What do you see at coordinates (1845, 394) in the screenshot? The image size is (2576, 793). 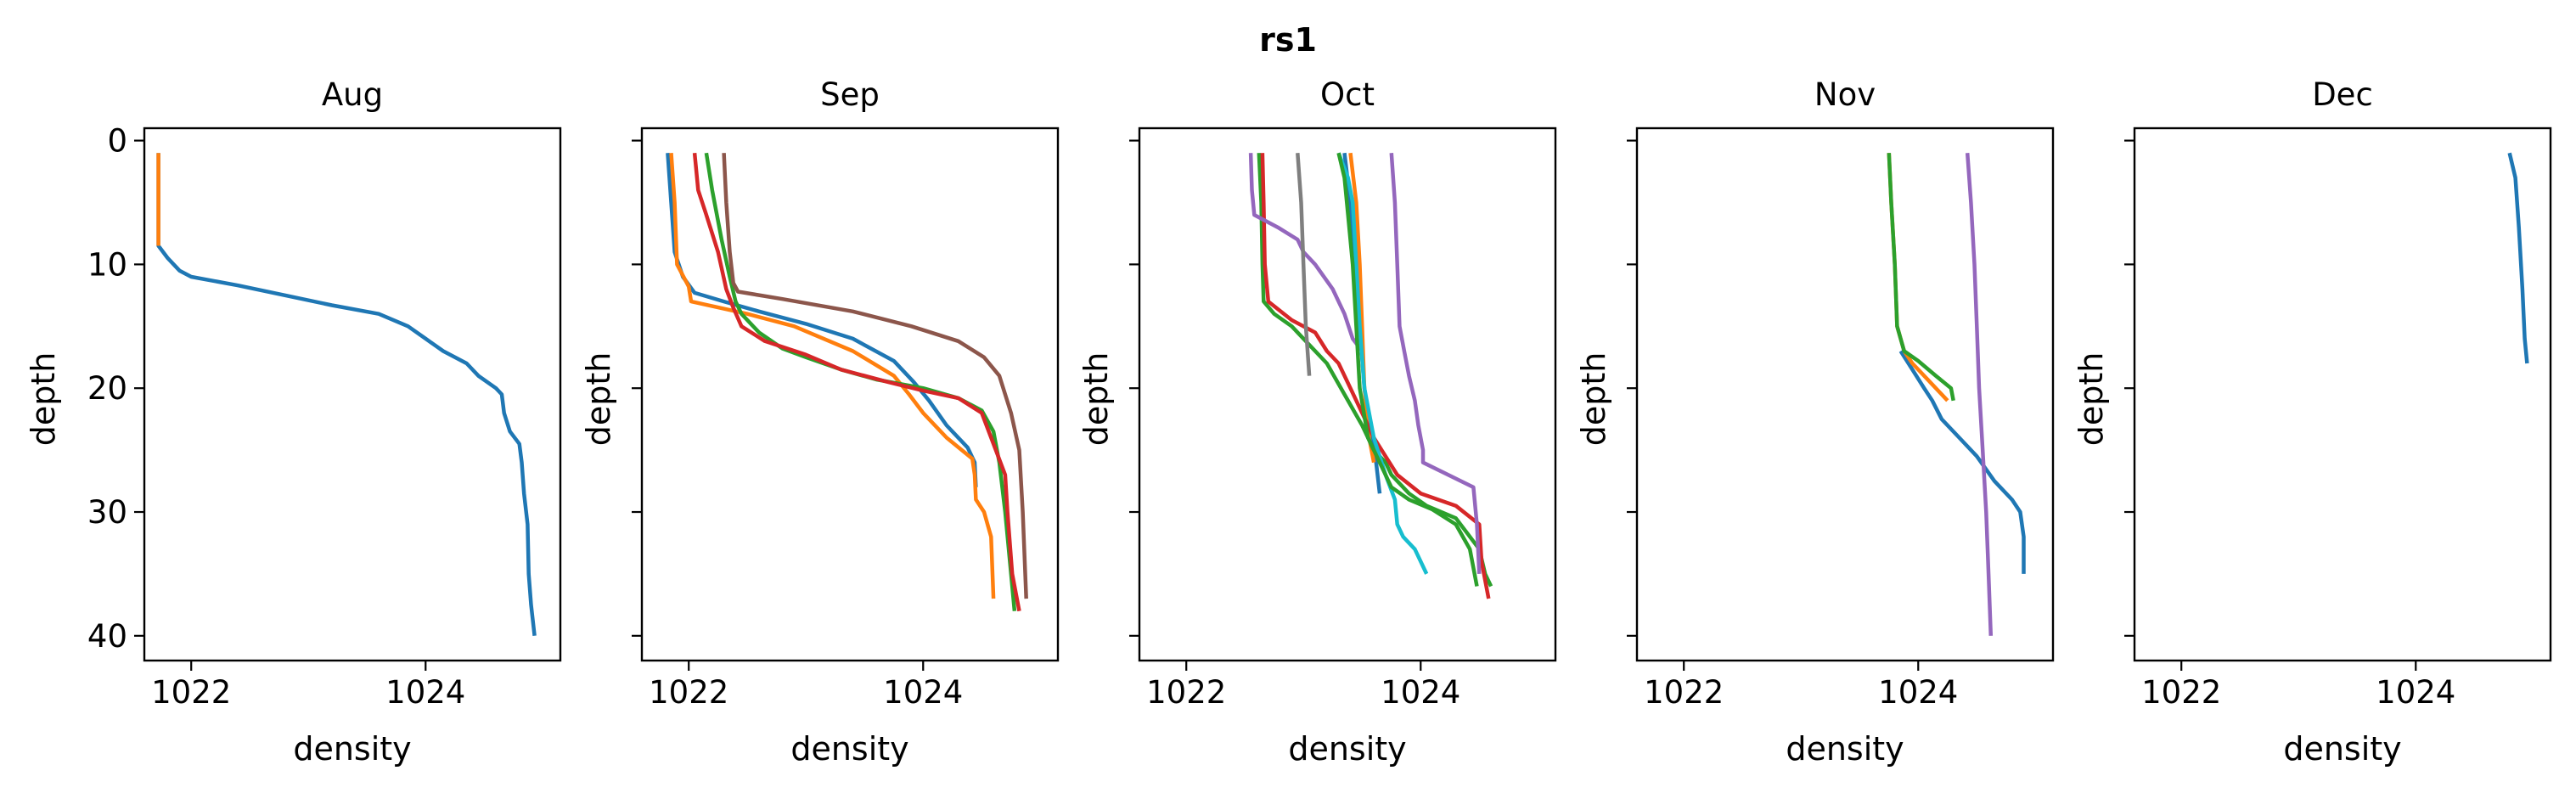 I see `plot-frame-nov` at bounding box center [1845, 394].